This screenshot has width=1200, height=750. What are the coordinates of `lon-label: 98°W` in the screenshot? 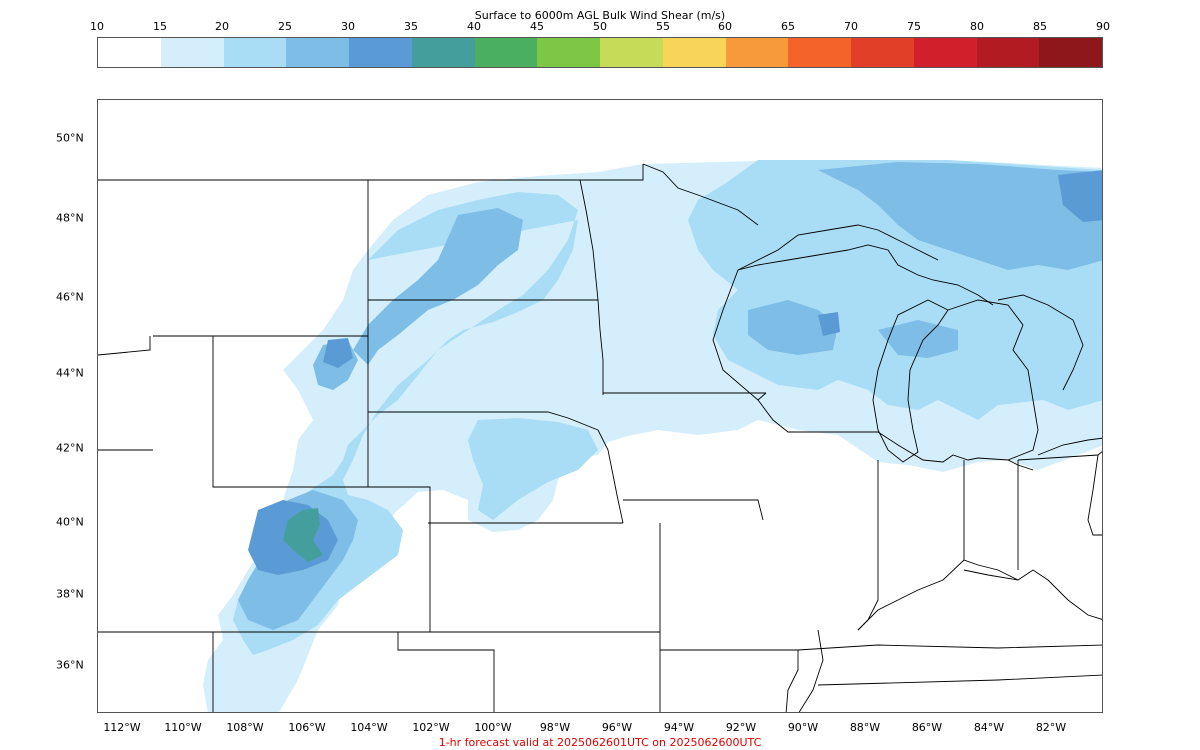 It's located at (555, 727).